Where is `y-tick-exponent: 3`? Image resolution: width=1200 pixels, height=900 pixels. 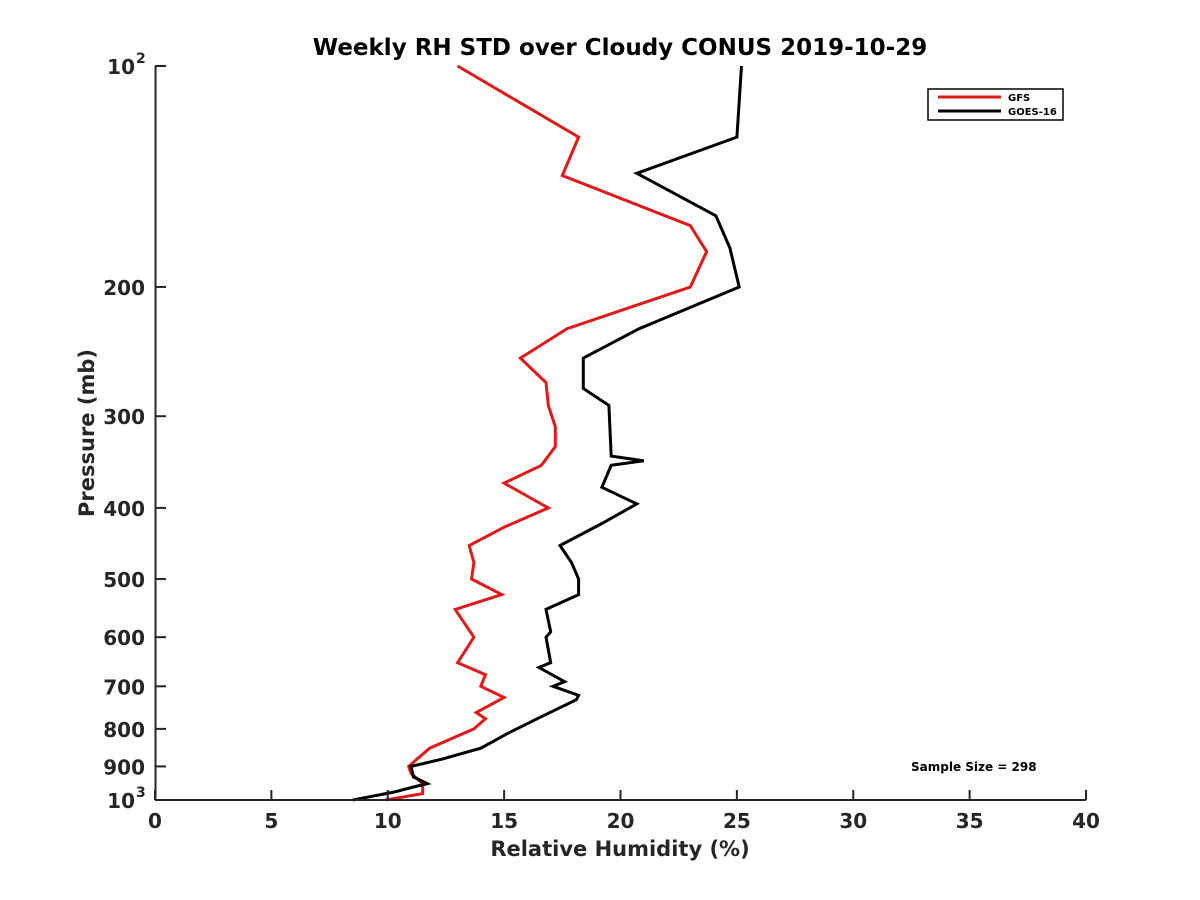 y-tick-exponent: 3 is located at coordinates (141, 793).